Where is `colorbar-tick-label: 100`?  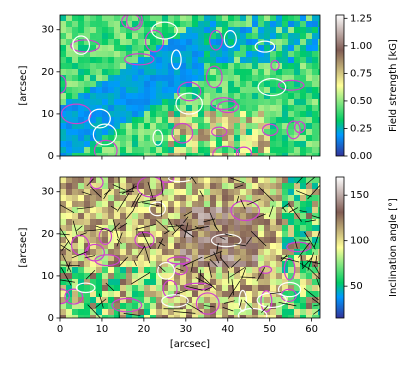
colorbar-tick-label: 100 is located at coordinates (359, 241).